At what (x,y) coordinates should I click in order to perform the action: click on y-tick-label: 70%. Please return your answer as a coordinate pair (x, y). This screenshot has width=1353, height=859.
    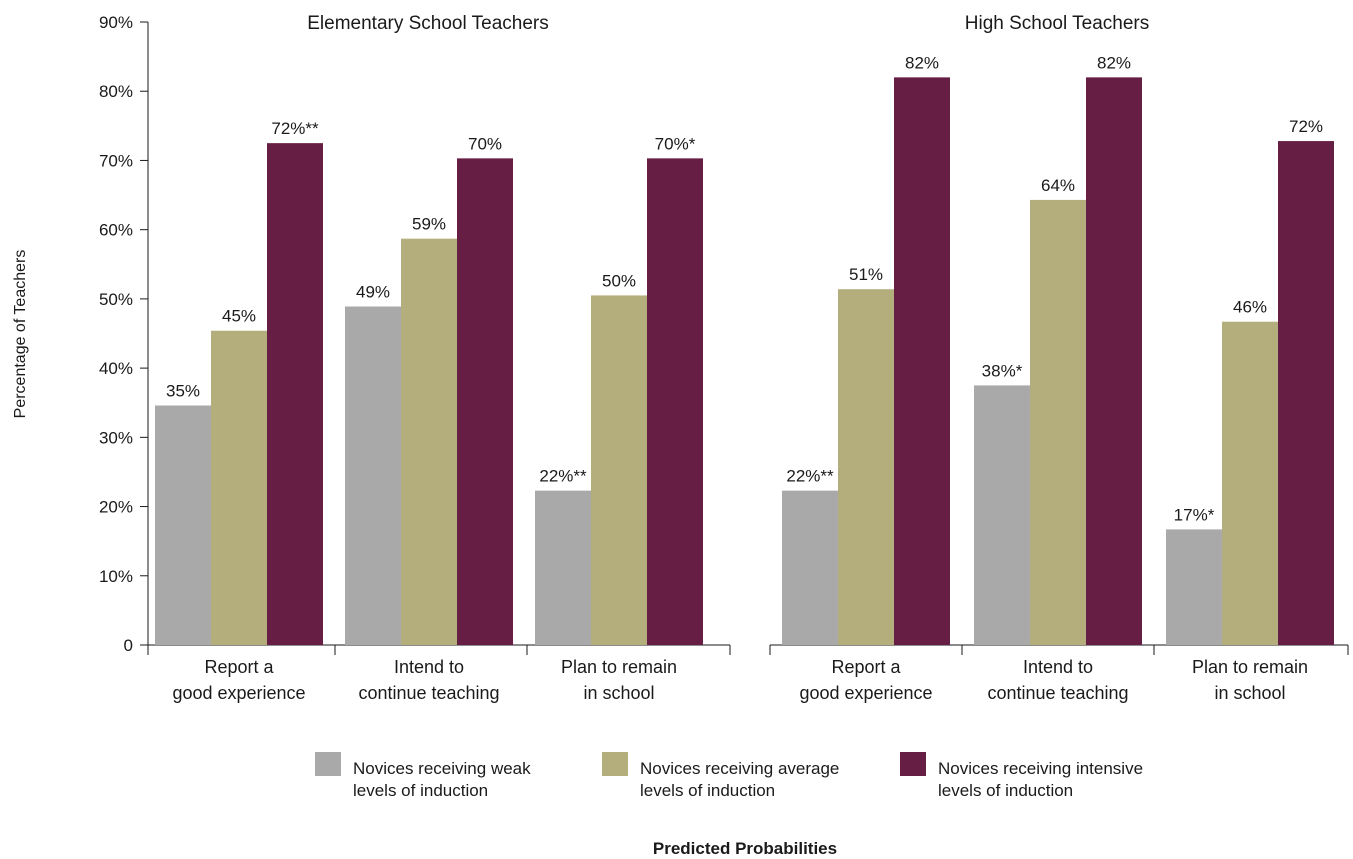
    Looking at the image, I should click on (116, 160).